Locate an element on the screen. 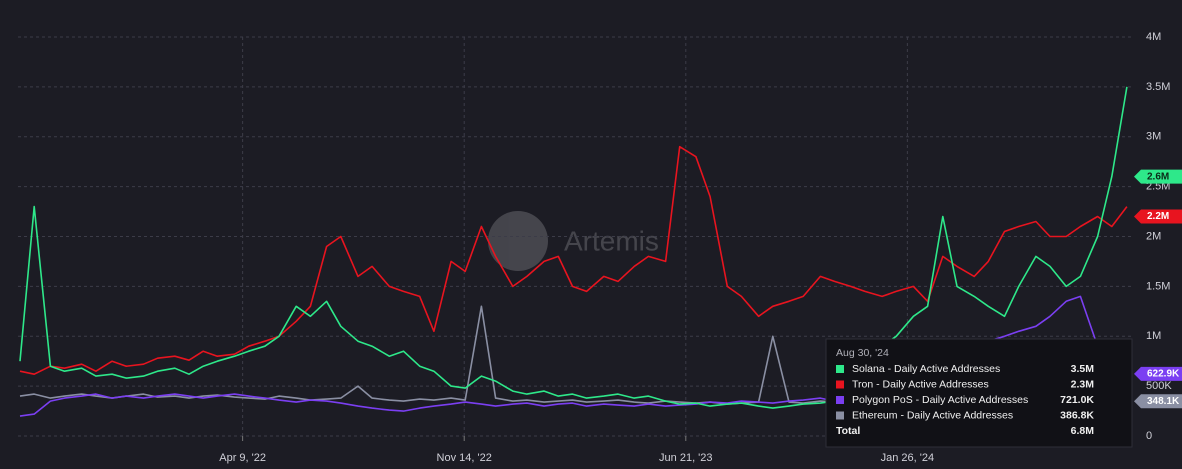 This screenshot has height=469, width=1182. y-tick-label: 500K is located at coordinates (1159, 386).